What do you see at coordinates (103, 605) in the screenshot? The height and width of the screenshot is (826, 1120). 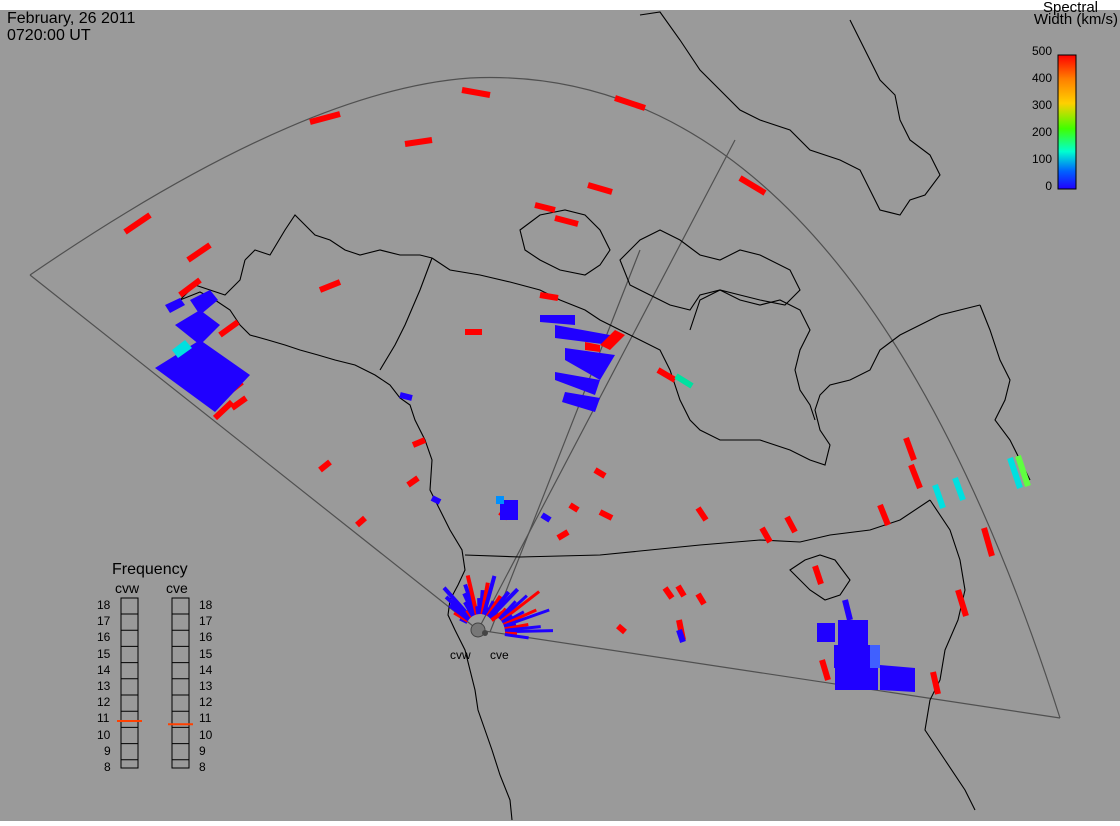 I see `freq-label-left: 18` at bounding box center [103, 605].